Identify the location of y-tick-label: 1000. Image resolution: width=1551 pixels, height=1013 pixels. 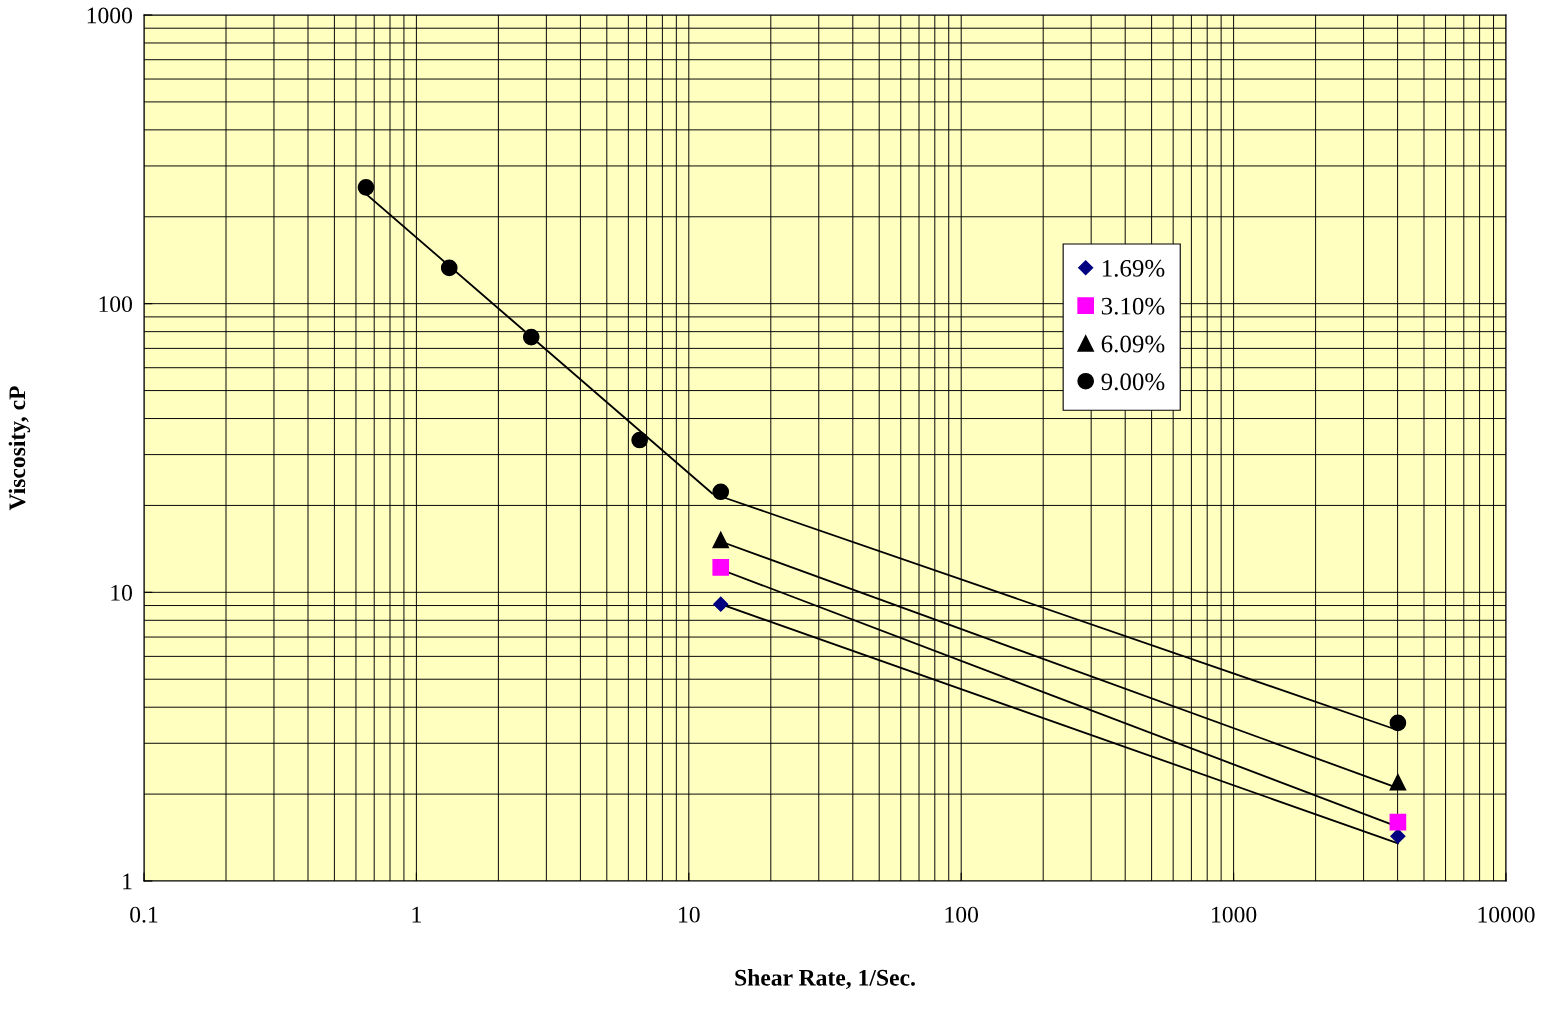
(109, 15).